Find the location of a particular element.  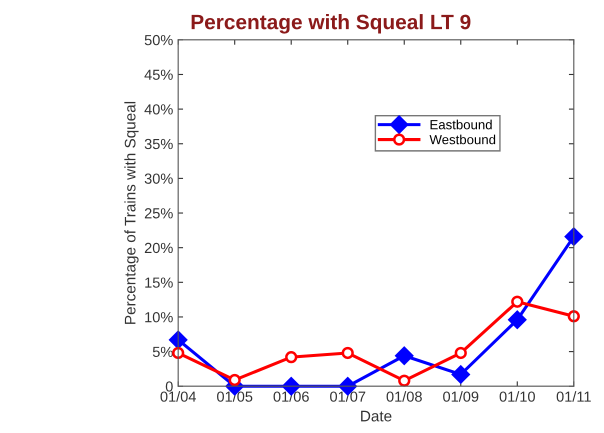

y-tick-label: 5% is located at coordinates (162, 352).